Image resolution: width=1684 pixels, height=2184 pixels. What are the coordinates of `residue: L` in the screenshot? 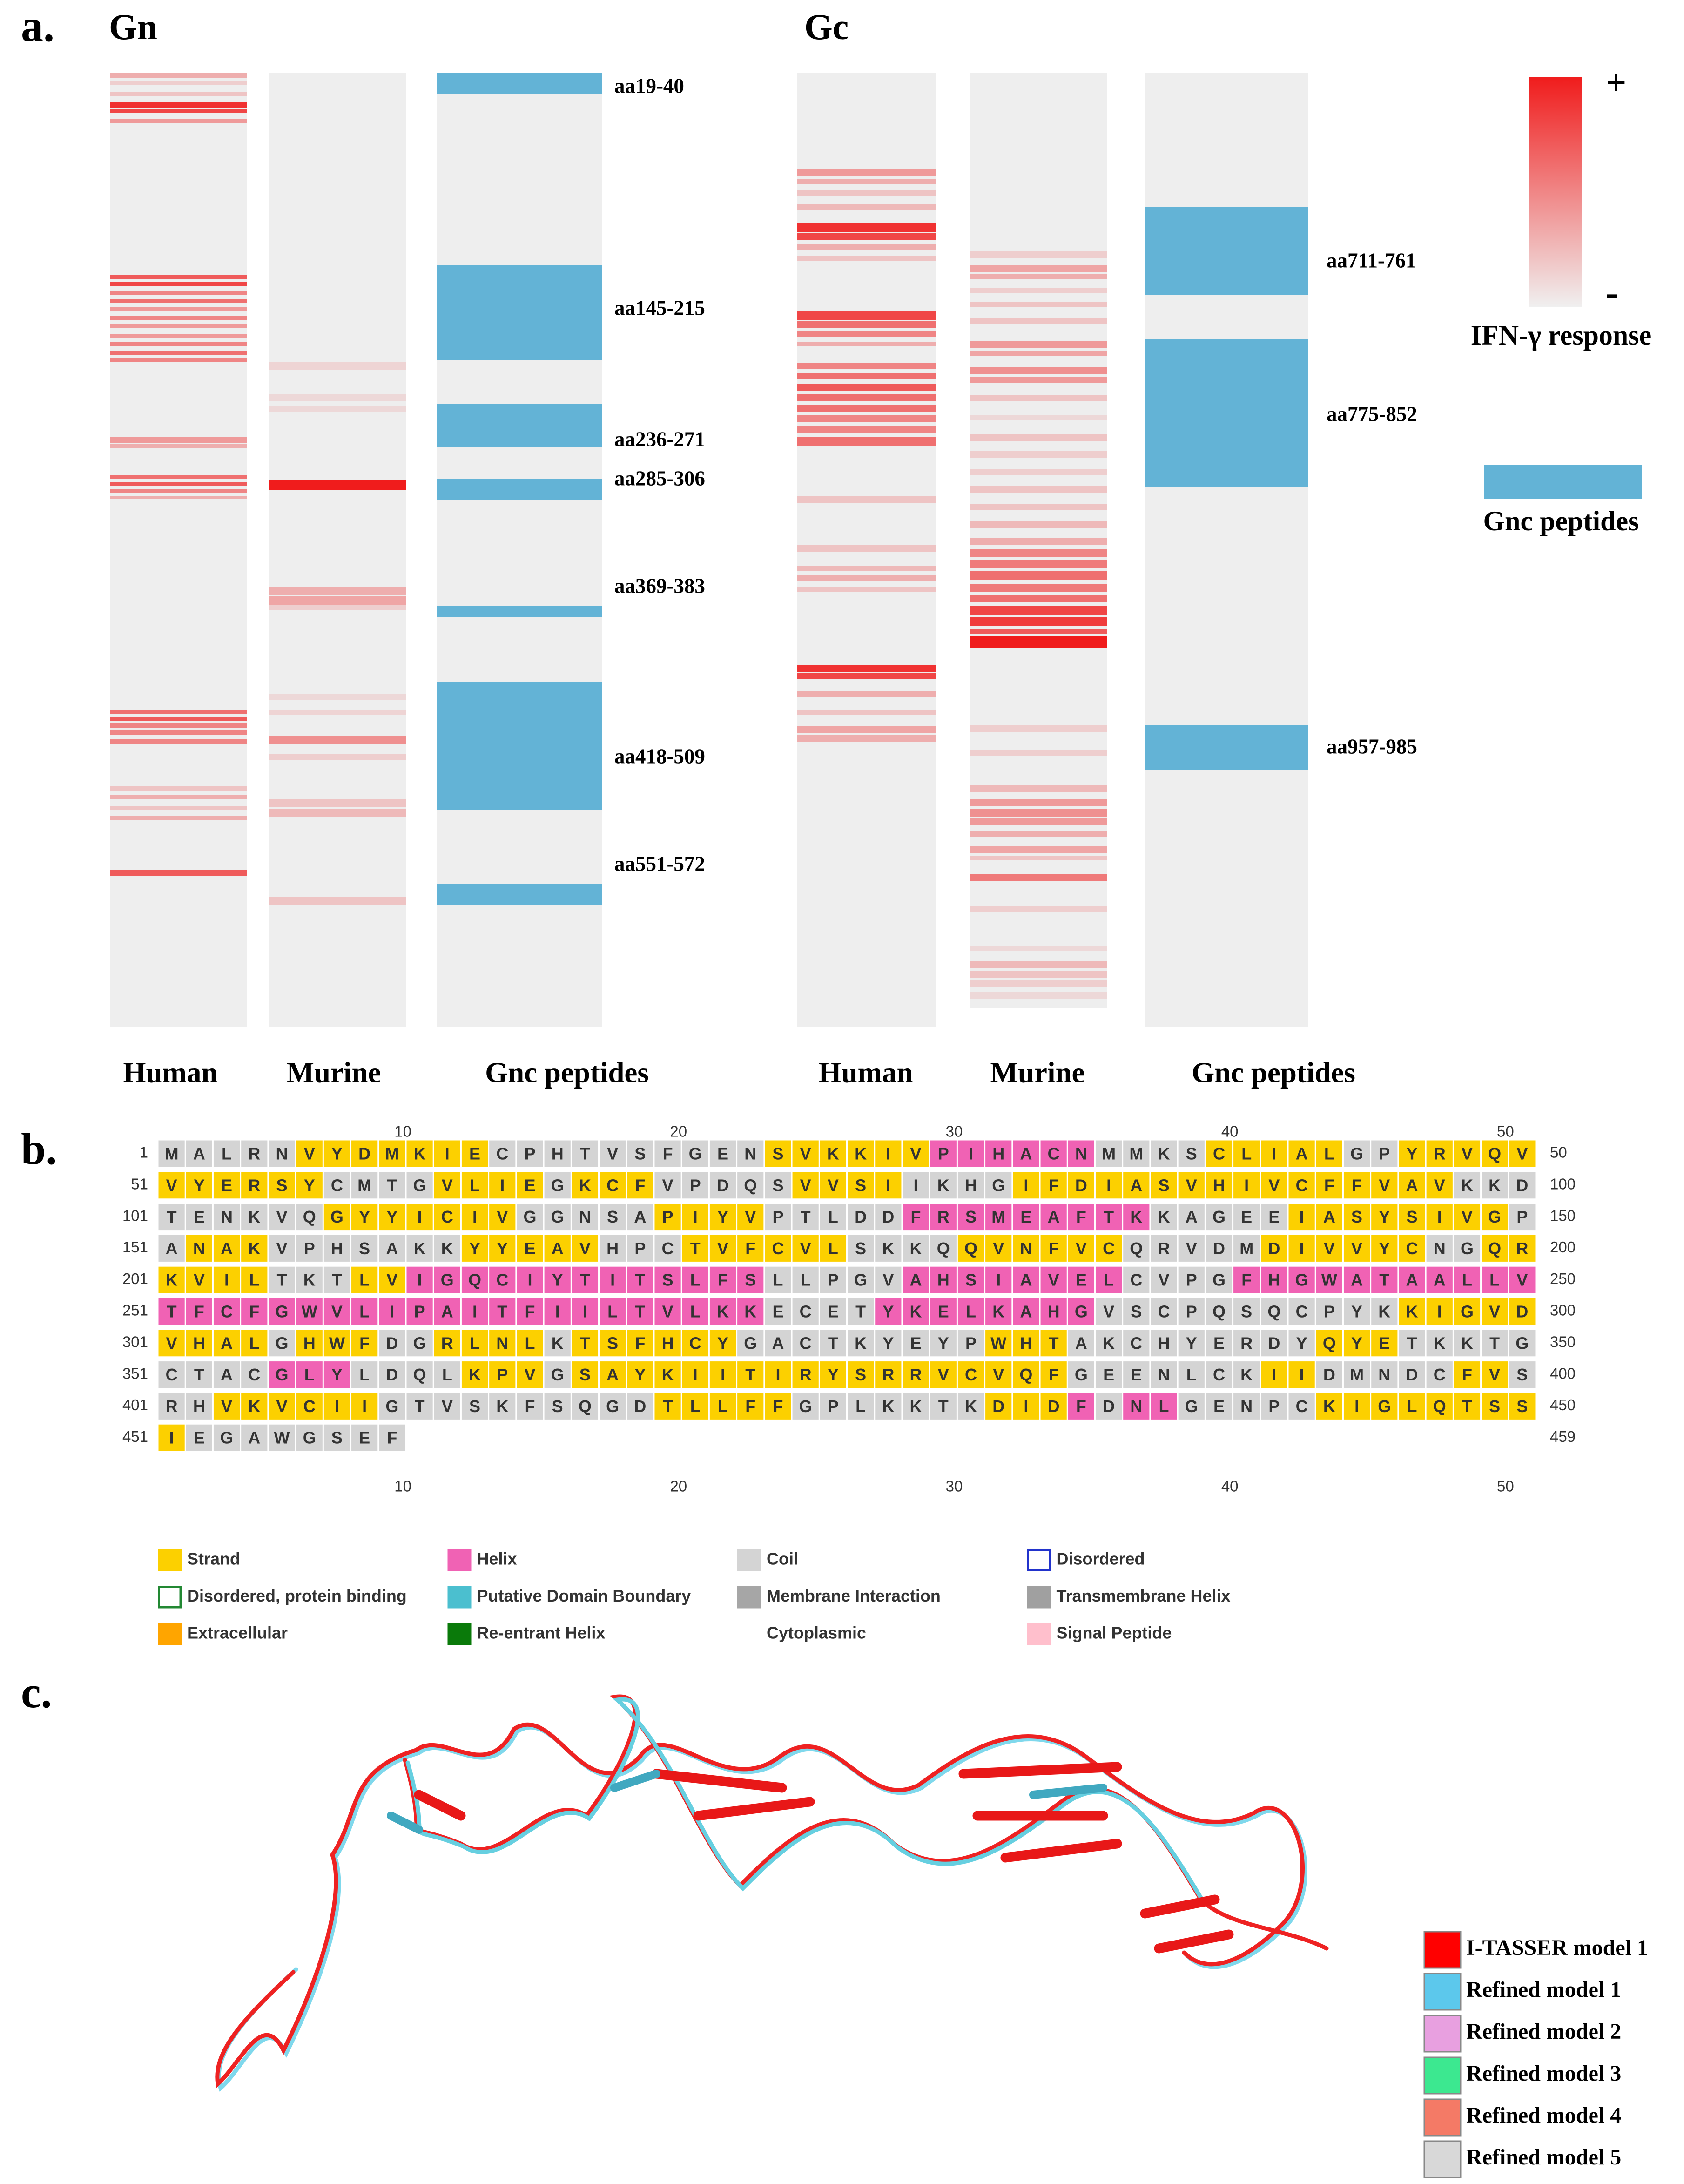 It's located at (475, 1185).